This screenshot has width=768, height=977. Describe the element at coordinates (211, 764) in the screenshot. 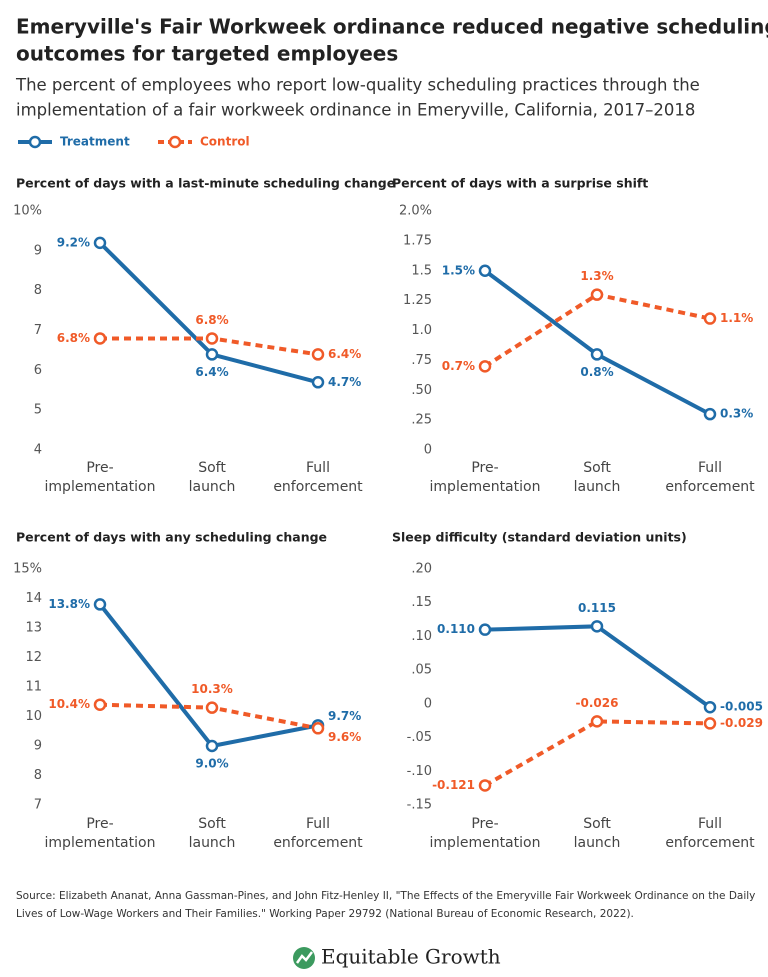

I see `data-label: 9.0%` at that location.